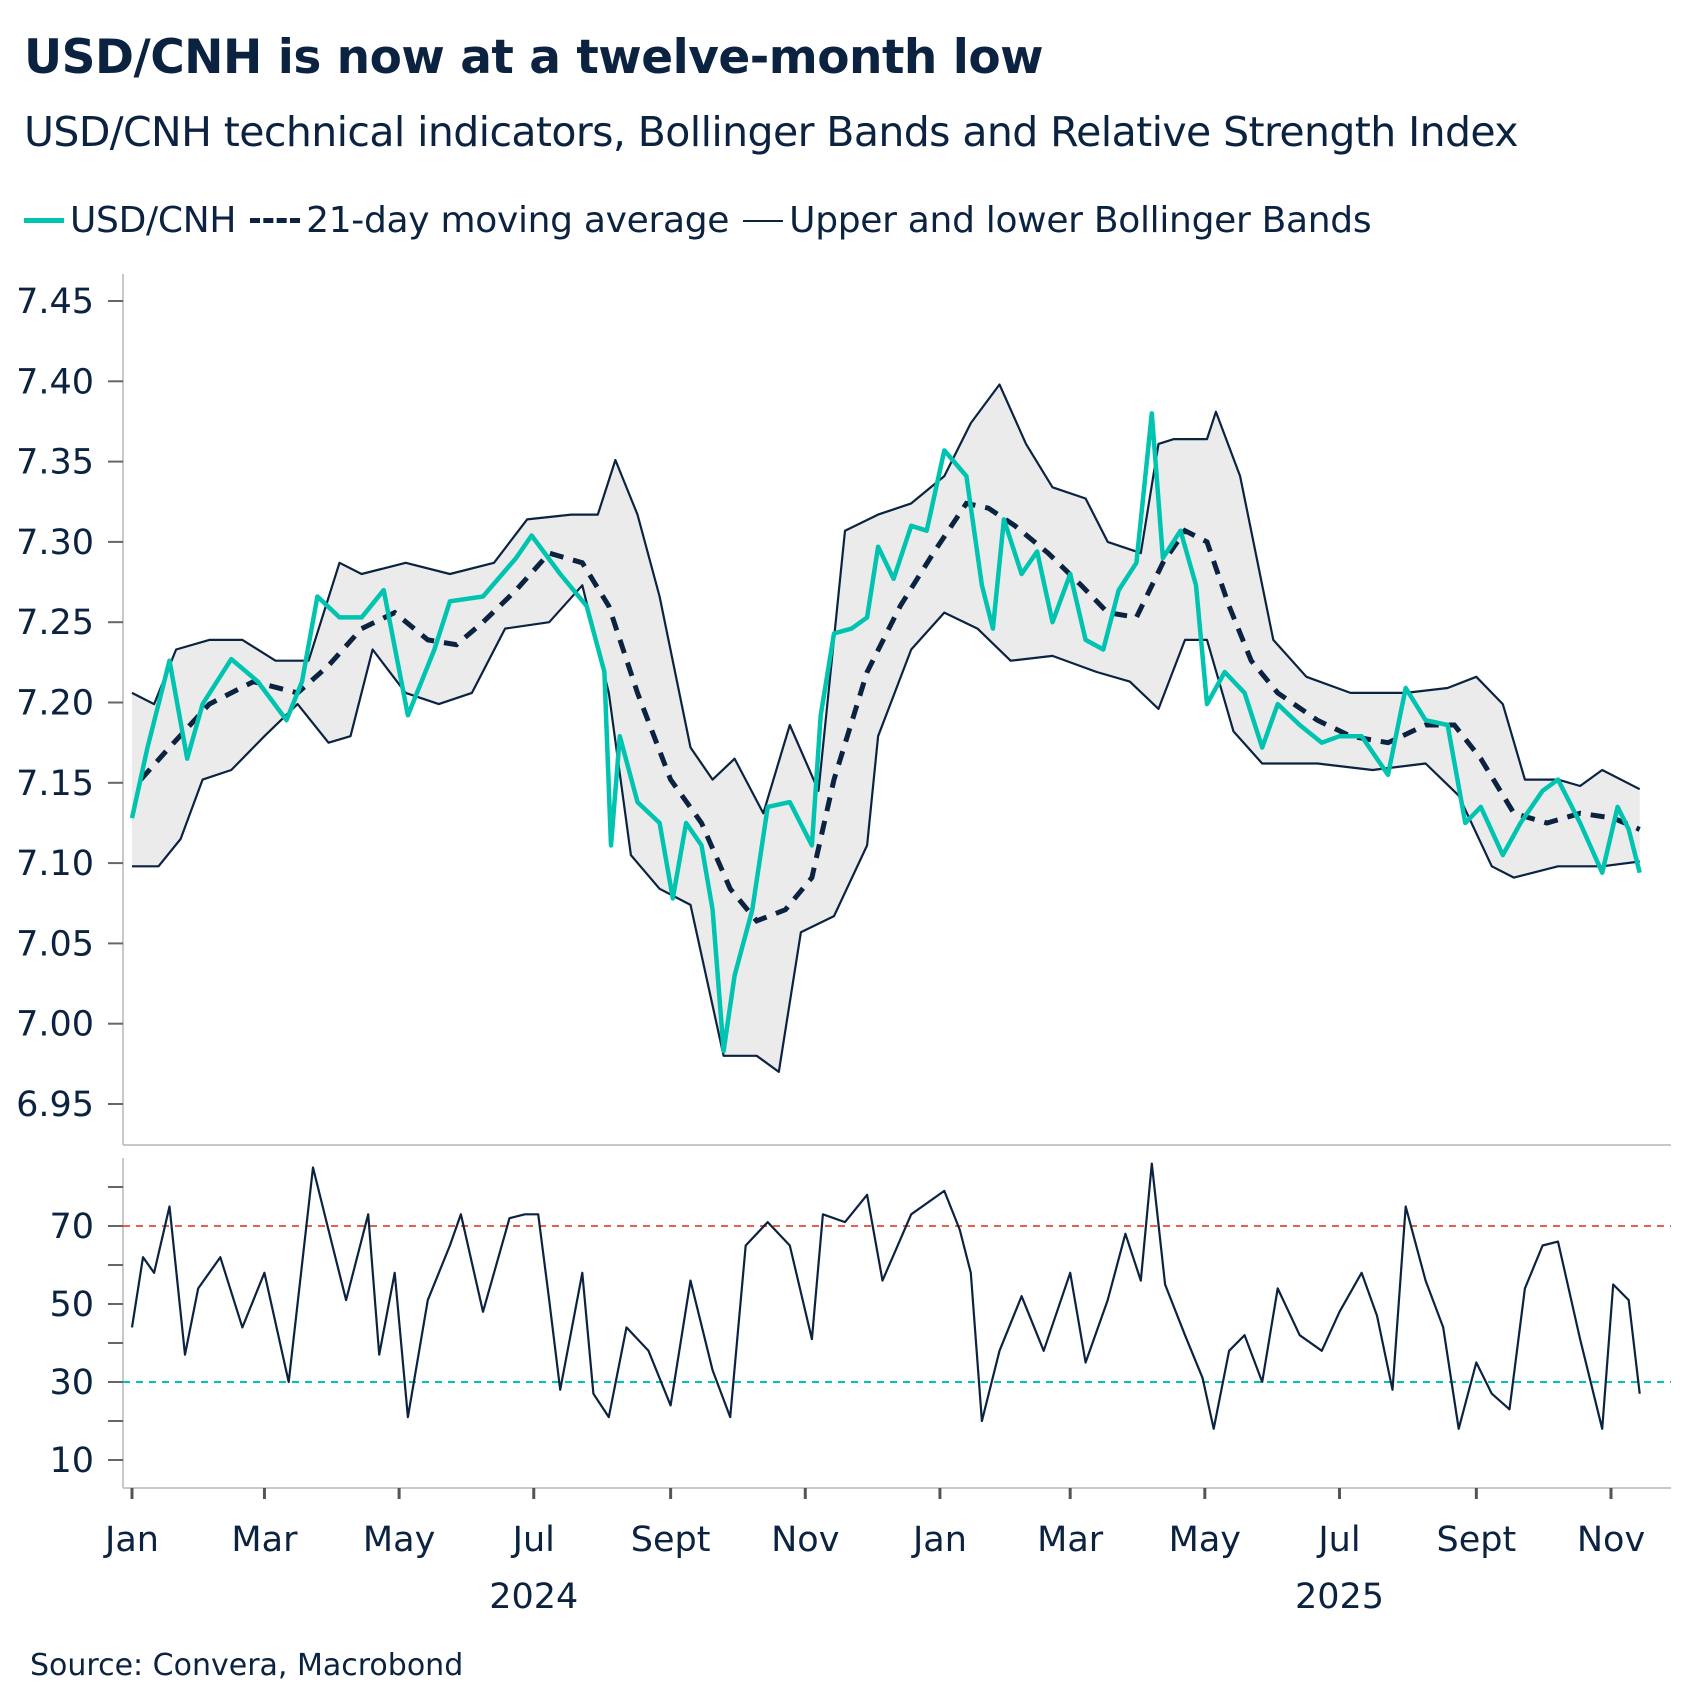 This screenshot has height=1700, width=1697. What do you see at coordinates (885, 1296) in the screenshot?
I see `rsi-line` at bounding box center [885, 1296].